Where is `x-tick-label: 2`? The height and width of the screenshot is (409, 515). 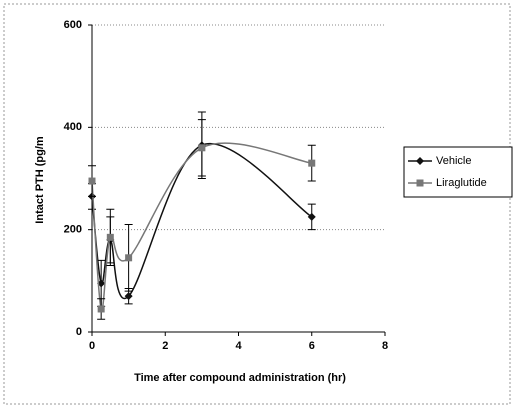
x-tick-label: 2 is located at coordinates (165, 346).